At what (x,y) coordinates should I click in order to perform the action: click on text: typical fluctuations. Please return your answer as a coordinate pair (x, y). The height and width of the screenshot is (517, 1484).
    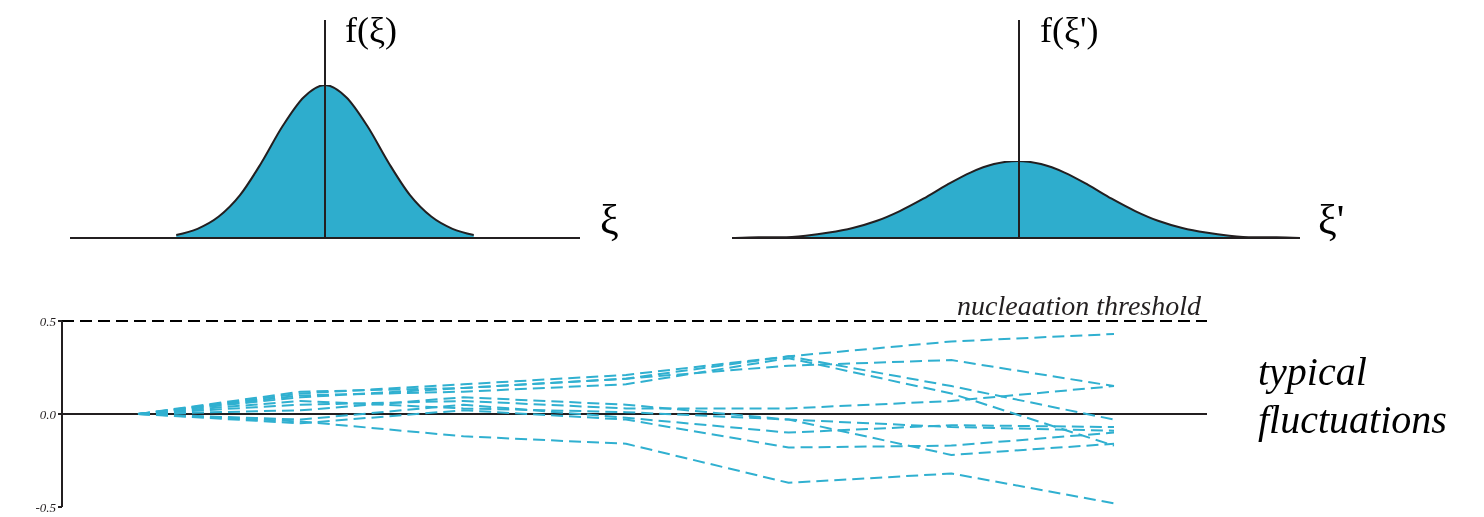
    Looking at the image, I should click on (1353, 396).